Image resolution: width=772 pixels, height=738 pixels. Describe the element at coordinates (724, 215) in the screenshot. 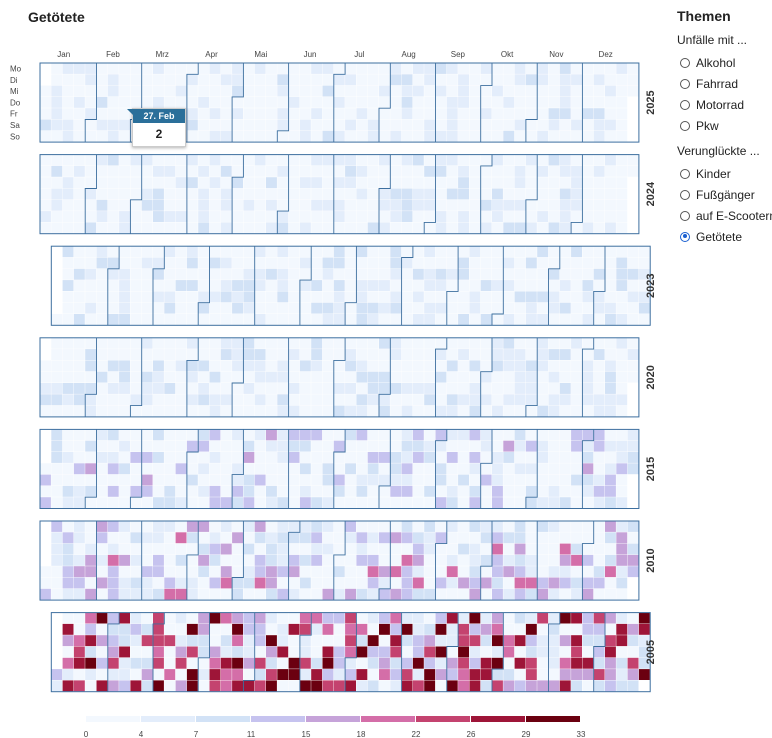

I see `radio-e-scooter: auf E-Scootern` at that location.